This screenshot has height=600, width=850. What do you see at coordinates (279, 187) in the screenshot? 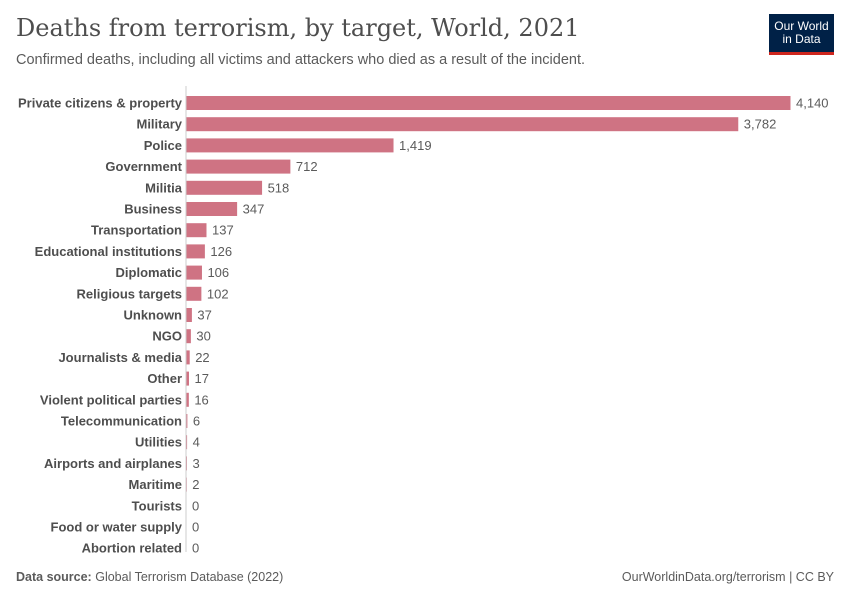
I see `value-label: 518` at bounding box center [279, 187].